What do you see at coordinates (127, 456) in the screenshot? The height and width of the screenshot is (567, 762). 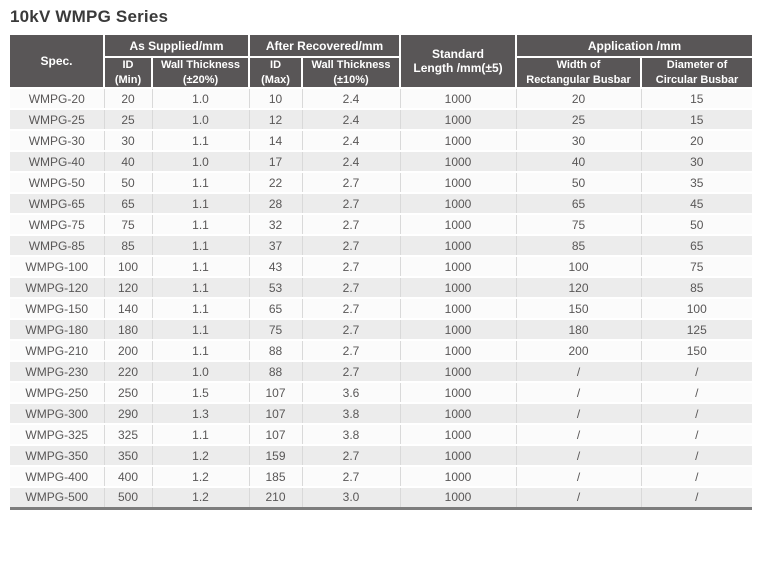 I see `value-cell: 350` at bounding box center [127, 456].